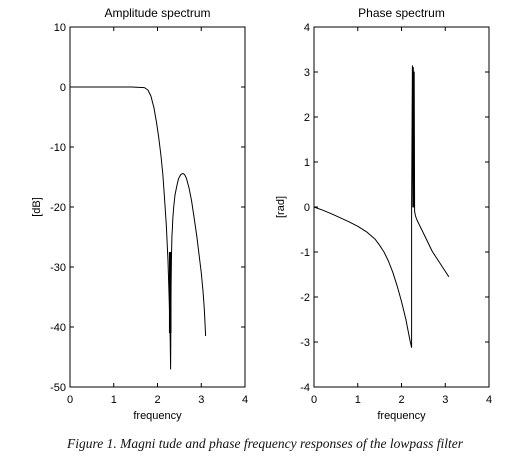 The height and width of the screenshot is (462, 530). What do you see at coordinates (60, 28) in the screenshot?
I see `amplitude-y-tick-label: 10` at bounding box center [60, 28].